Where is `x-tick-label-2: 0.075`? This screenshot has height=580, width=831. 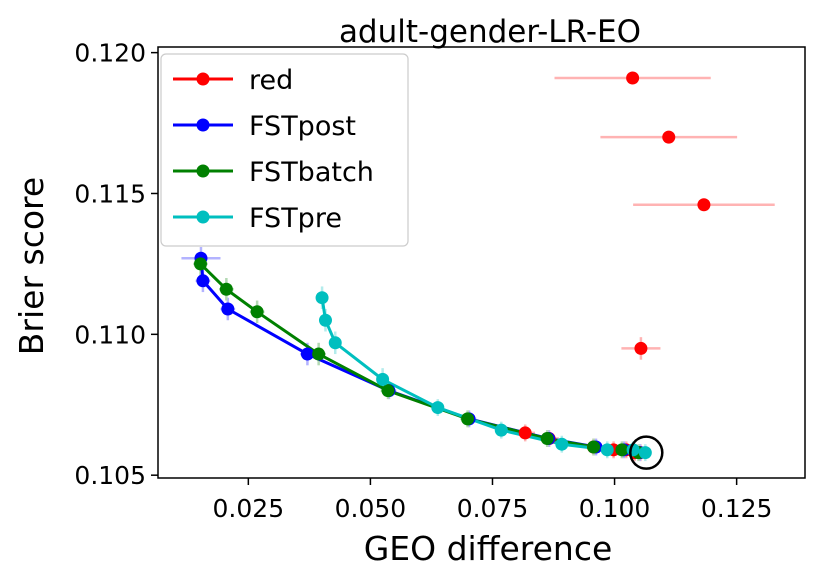
x-tick-label-2: 0.075 is located at coordinates (493, 508).